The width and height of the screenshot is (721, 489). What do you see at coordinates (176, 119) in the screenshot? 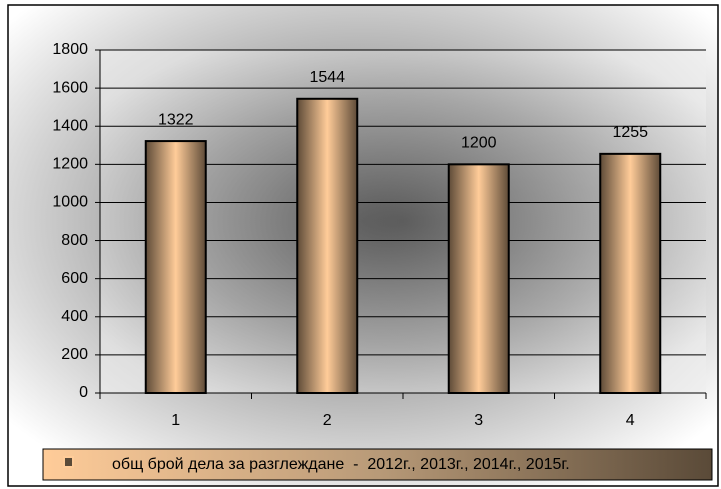
I see `data-label: 1322` at bounding box center [176, 119].